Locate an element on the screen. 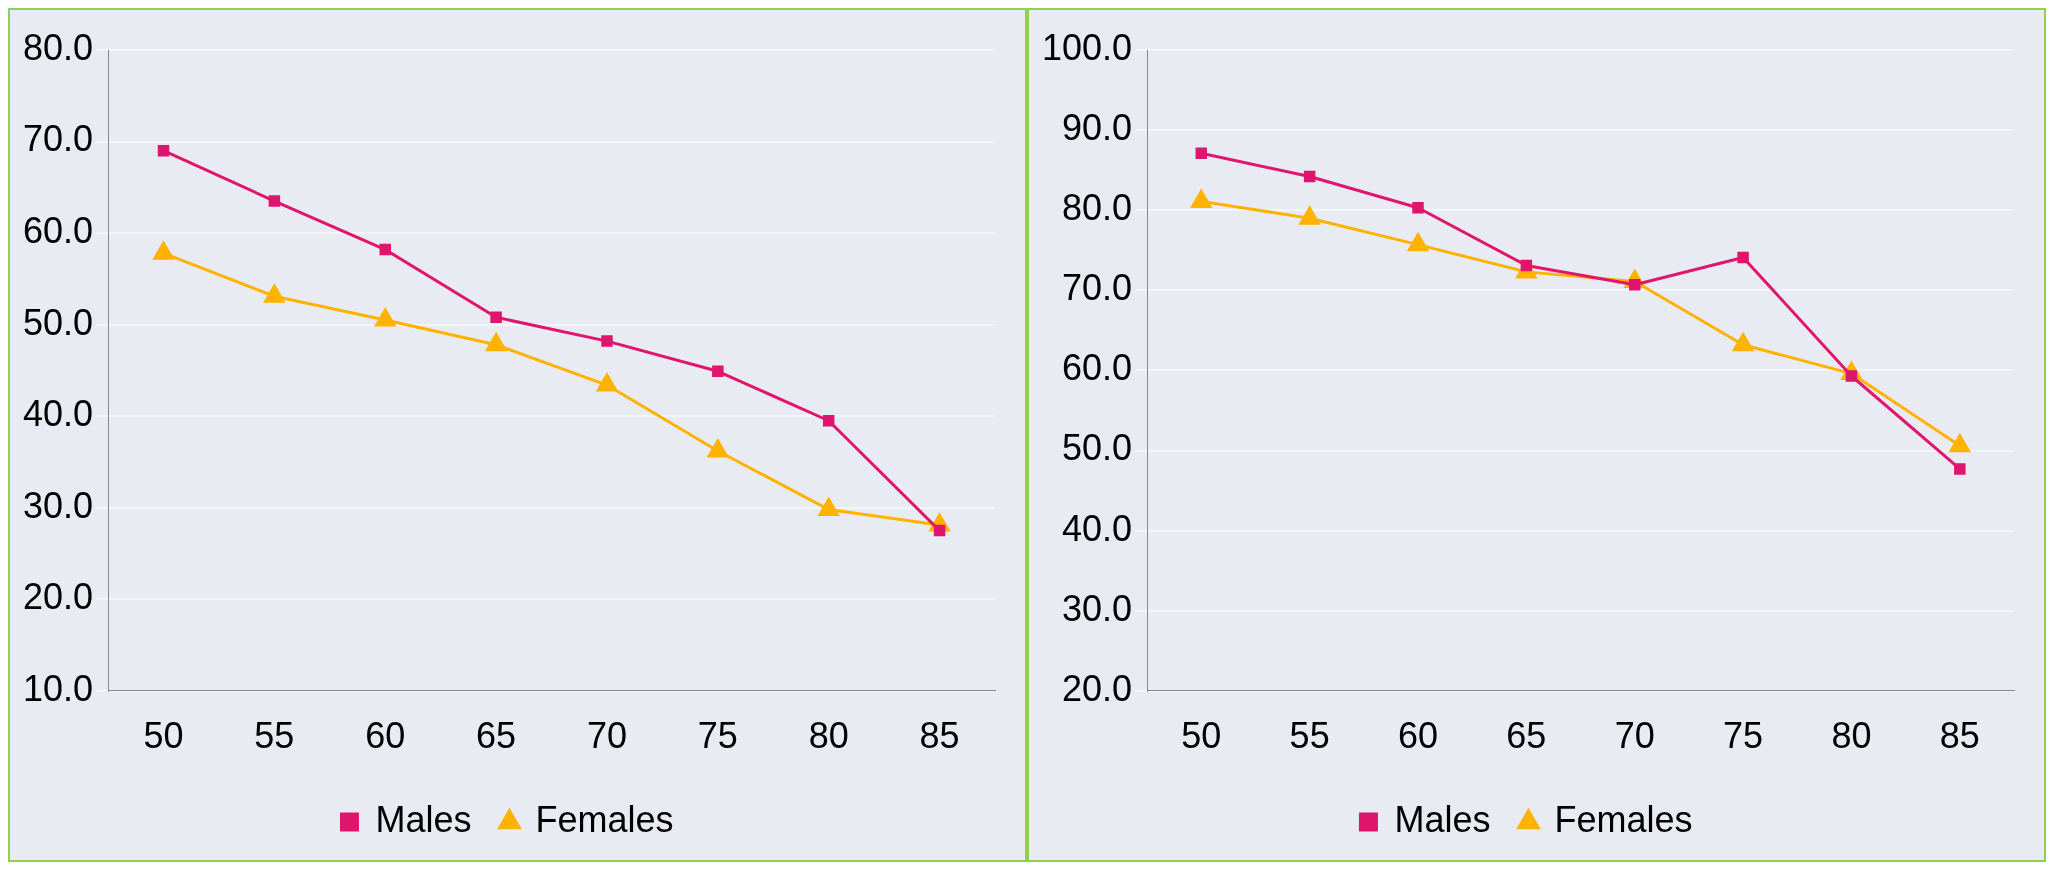 This screenshot has height=880, width=2066. y-tick-label: 90.0 is located at coordinates (1097, 128).